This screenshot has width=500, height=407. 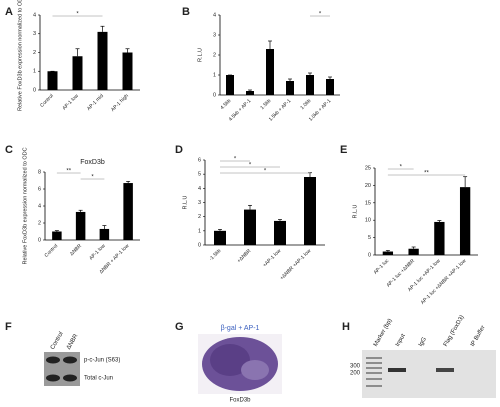 I want to click on x-tick-label: 4.5kb, so click(x=225, y=104).